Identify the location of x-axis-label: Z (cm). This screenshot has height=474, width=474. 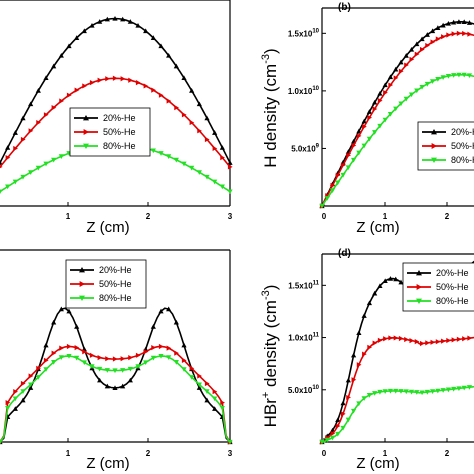
(377, 227).